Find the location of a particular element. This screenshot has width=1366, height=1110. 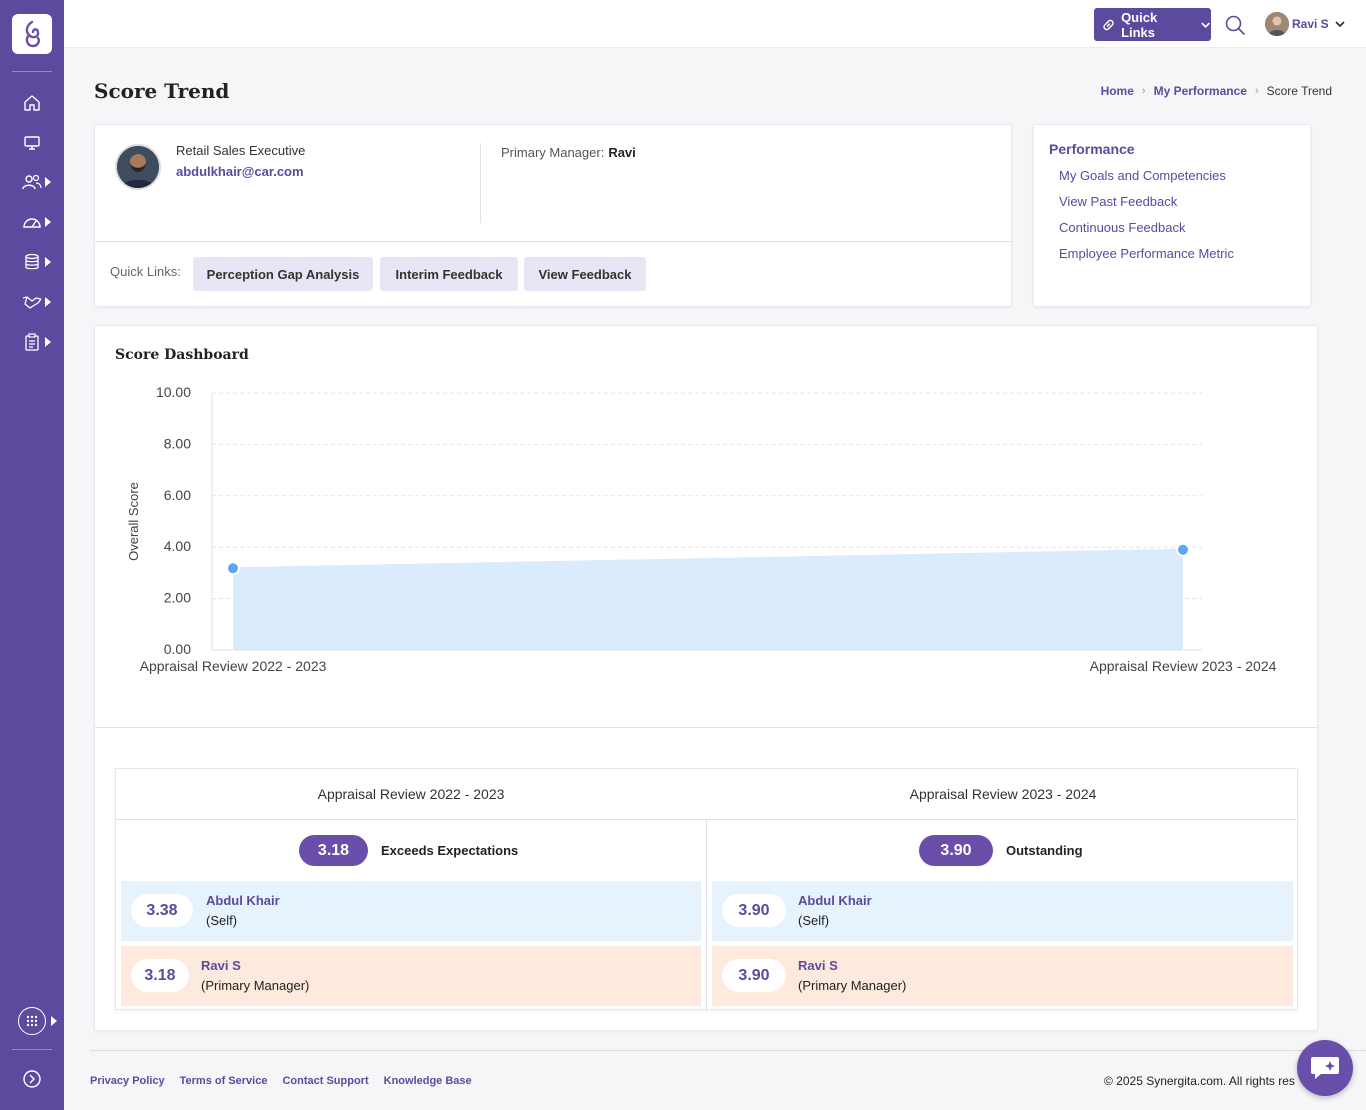

search-icon is located at coordinates (1235, 25).